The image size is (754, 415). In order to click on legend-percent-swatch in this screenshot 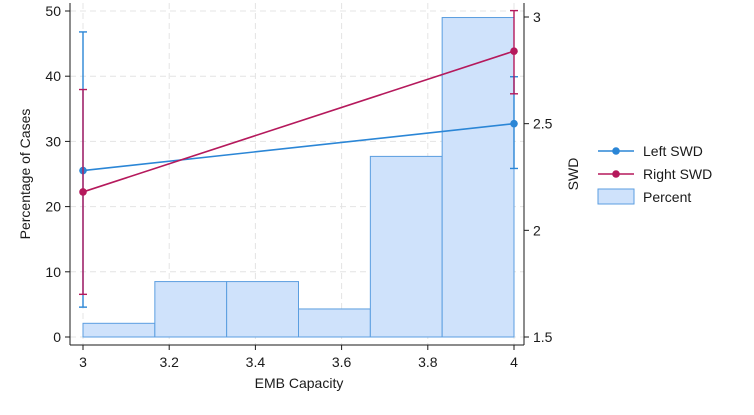, I will do `click(616, 196)`.